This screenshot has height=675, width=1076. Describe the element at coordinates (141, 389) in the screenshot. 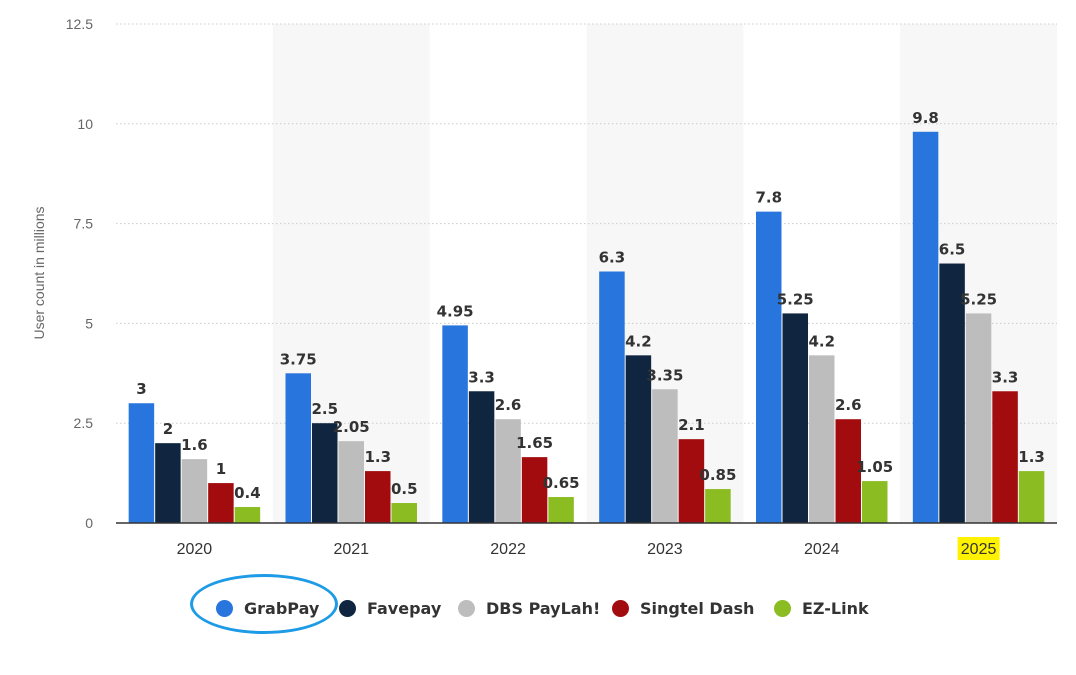

I see `data-label: 3` at that location.